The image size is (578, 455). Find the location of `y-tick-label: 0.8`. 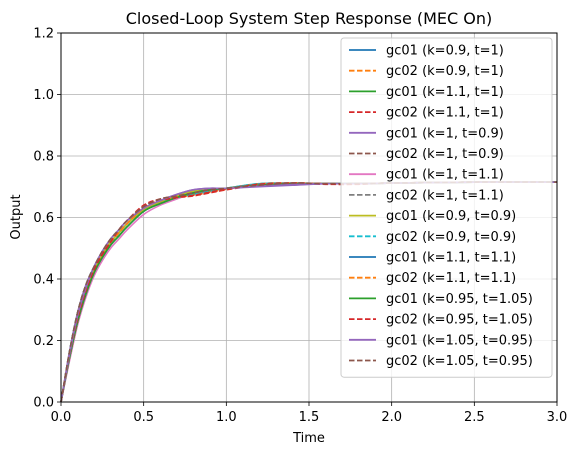

y-tick-label: 0.8 is located at coordinates (43, 157).